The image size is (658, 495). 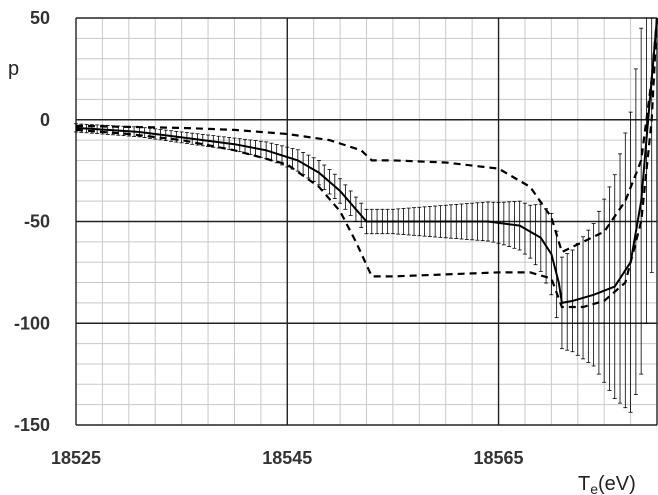 I want to click on x-axis-label-main: T, so click(x=584, y=484).